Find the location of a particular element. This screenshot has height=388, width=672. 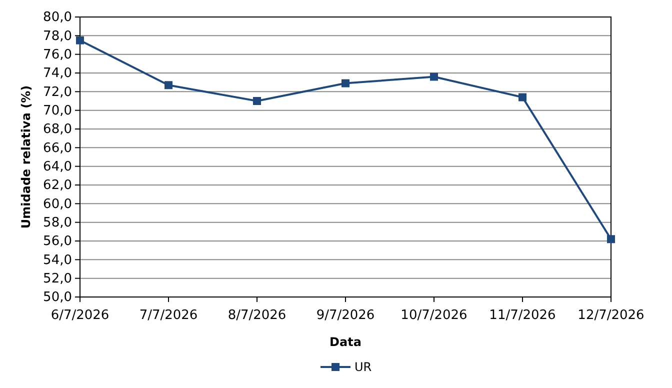

y-tick-label: 60,0 is located at coordinates (57, 204).